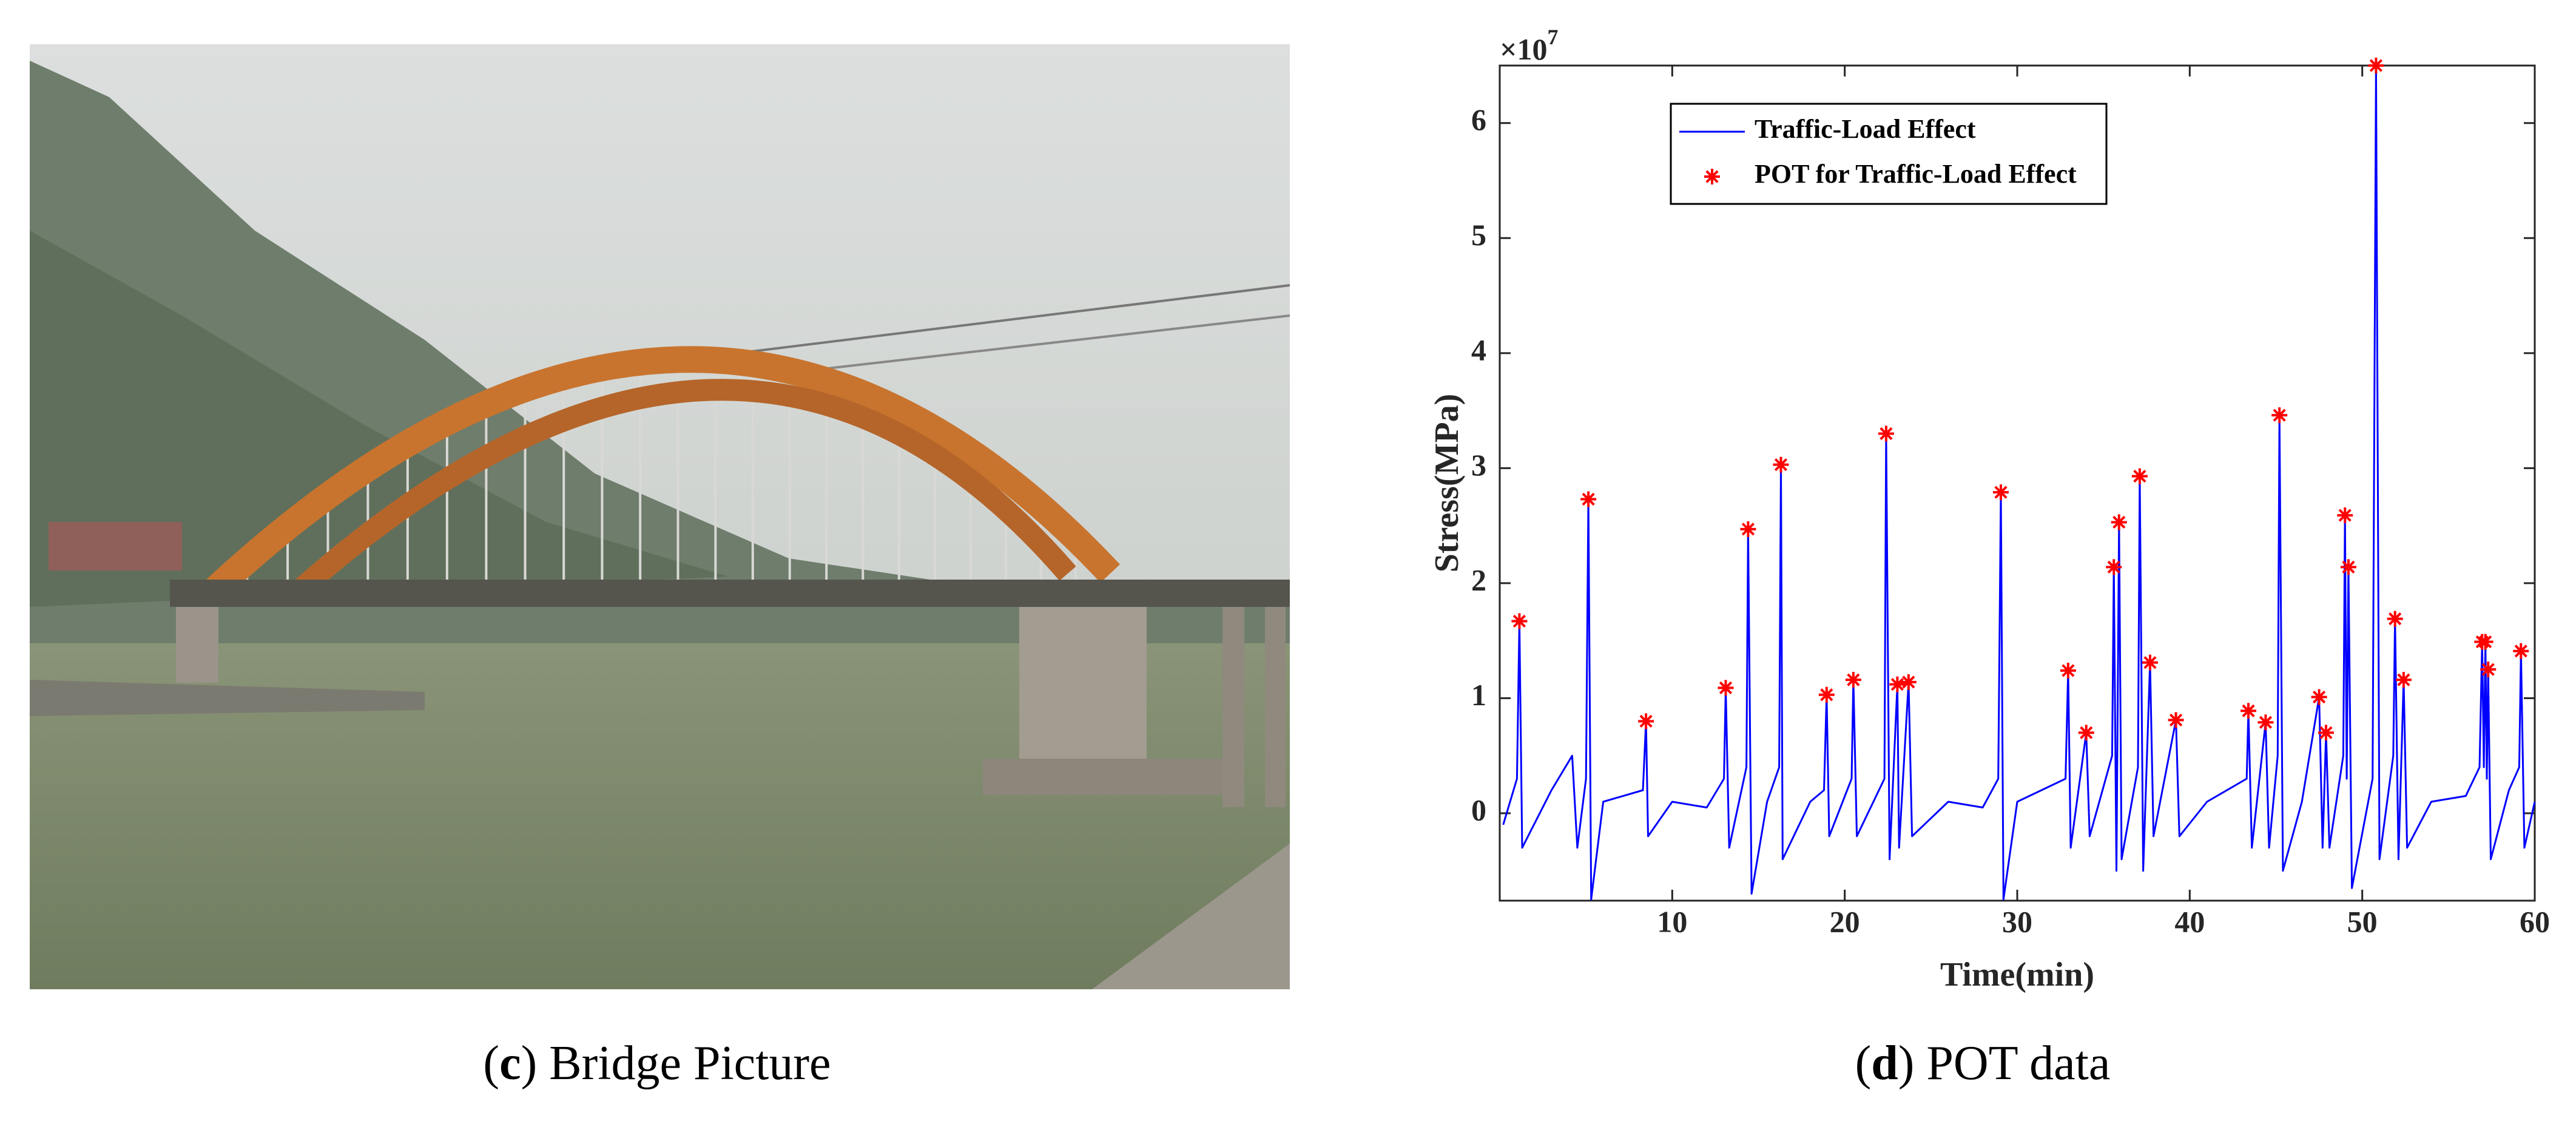 The image size is (2576, 1124). Describe the element at coordinates (227, 698) in the screenshot. I see `left-bank` at that location.